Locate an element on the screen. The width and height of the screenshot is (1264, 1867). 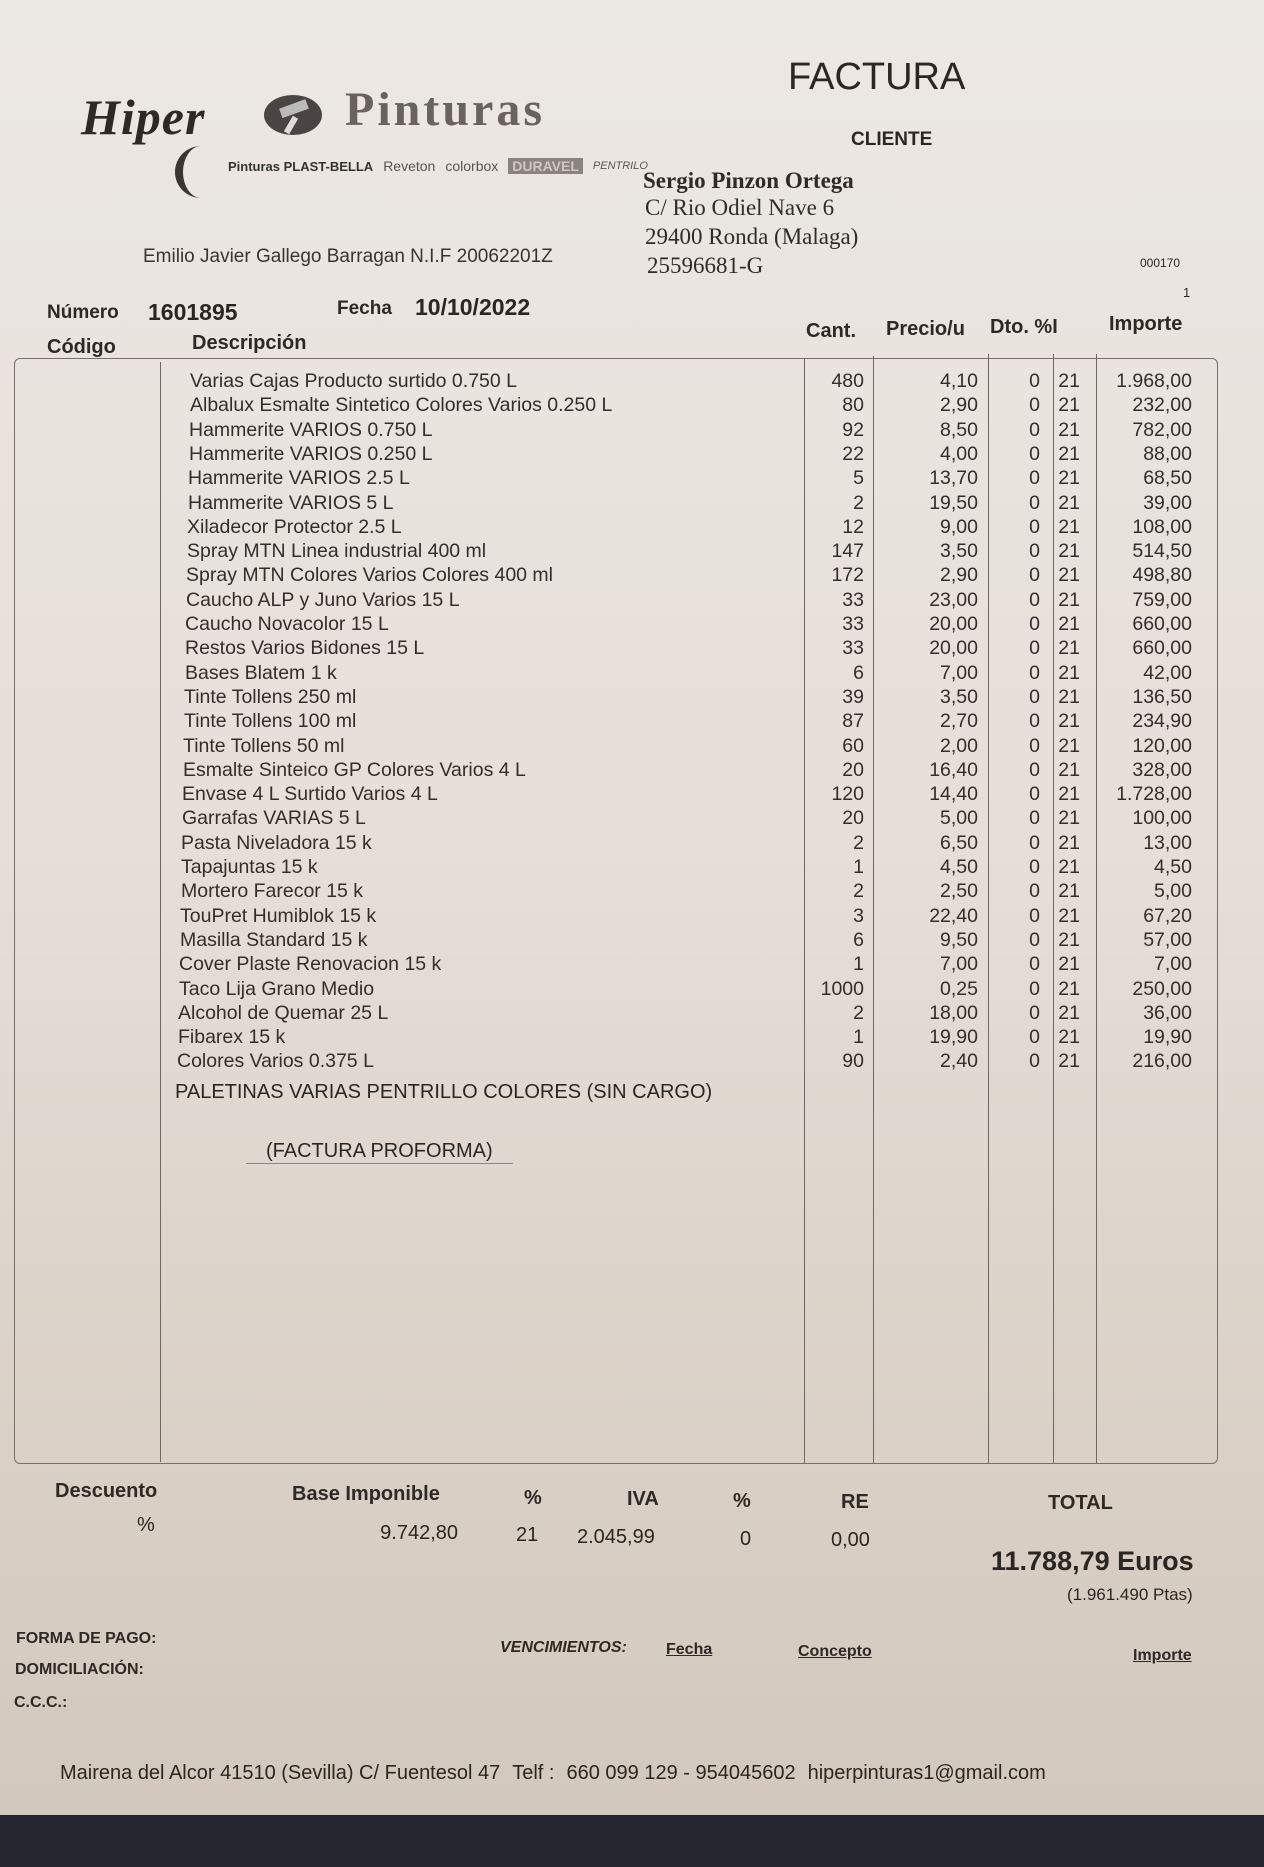
table-row: Xiladecor Protector 2.5 L 12 9,00 0 21 108,00 is located at coordinates (632, 528).